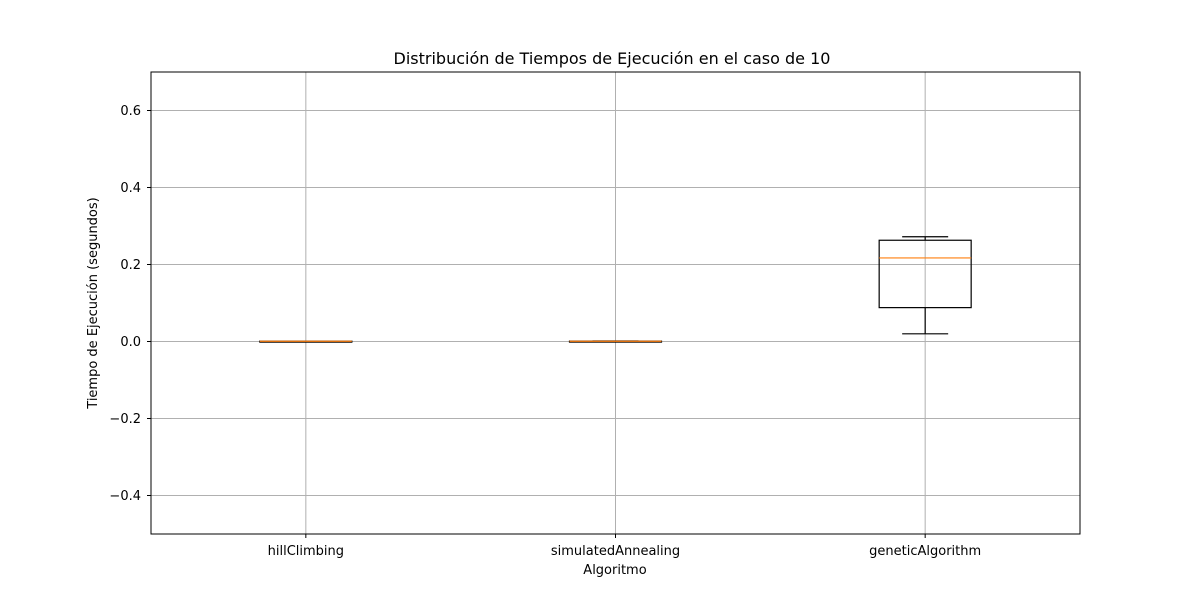 This screenshot has width=1200, height=600. Describe the element at coordinates (615, 551) in the screenshot. I see `x-tick-label: simulatedAnnealing` at that location.